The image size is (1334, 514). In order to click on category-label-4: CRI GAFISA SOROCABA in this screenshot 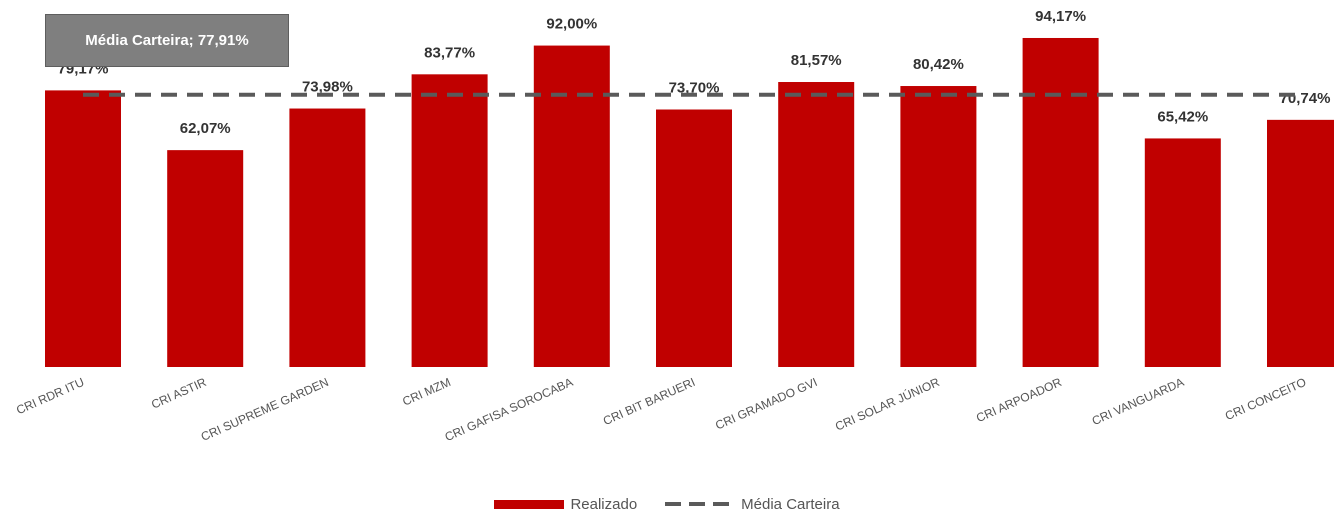, I will do `click(509, 409)`.